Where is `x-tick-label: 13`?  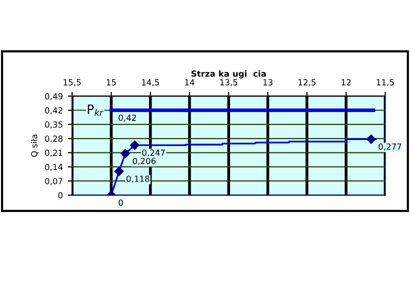 x-tick-label: 13 is located at coordinates (267, 82).